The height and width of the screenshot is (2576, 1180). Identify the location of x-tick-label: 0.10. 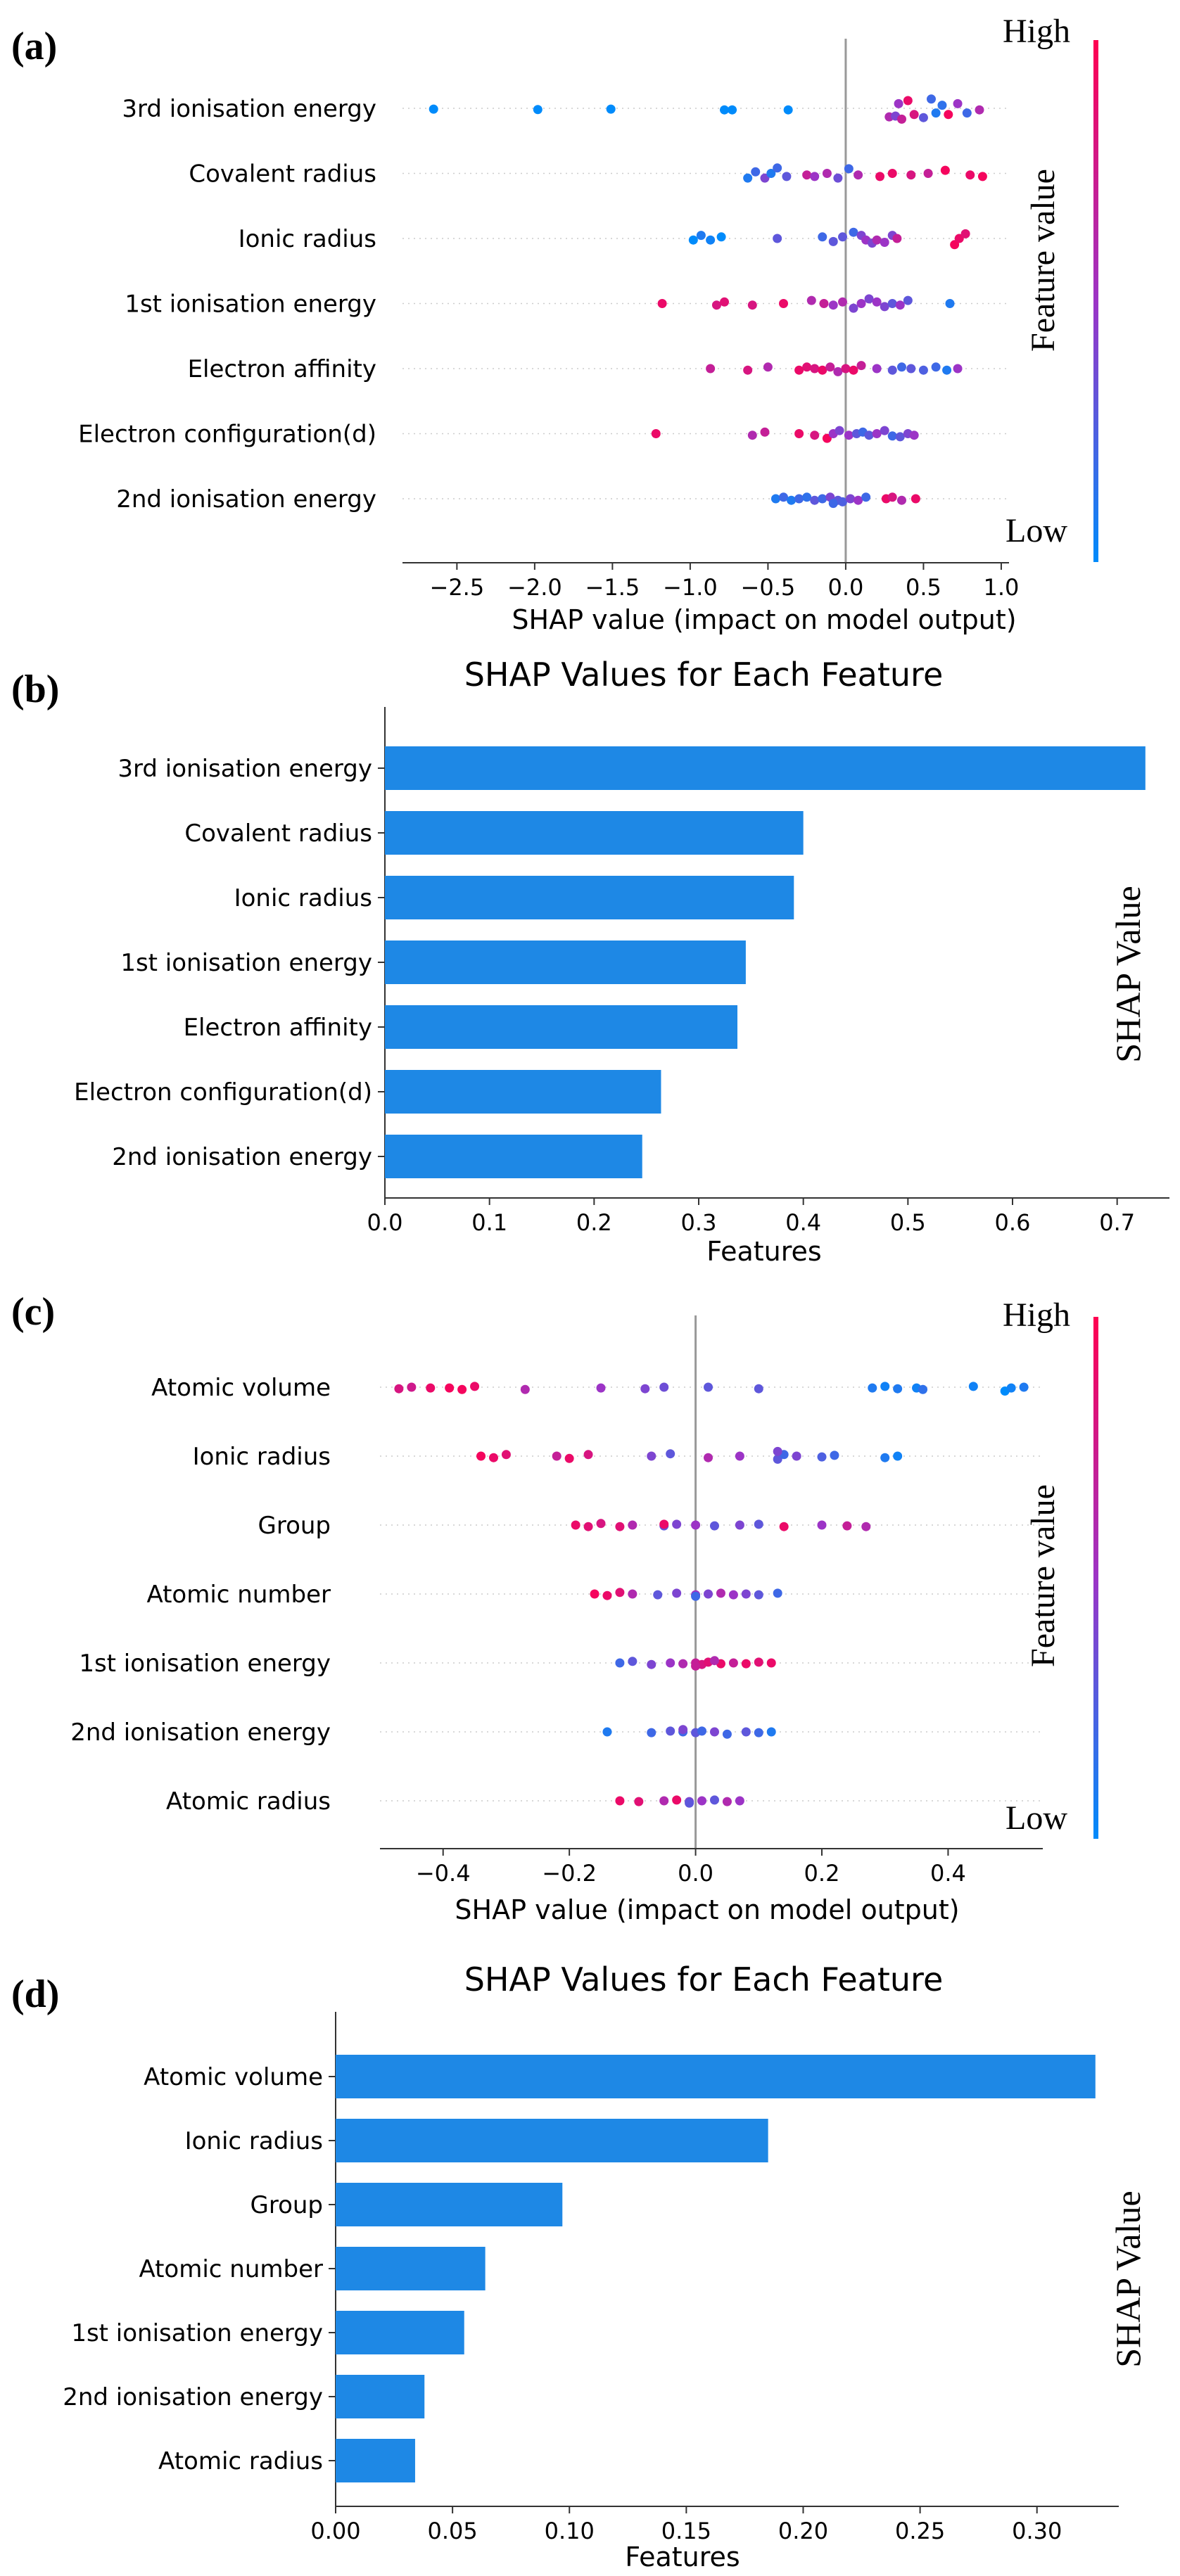
(570, 2531).